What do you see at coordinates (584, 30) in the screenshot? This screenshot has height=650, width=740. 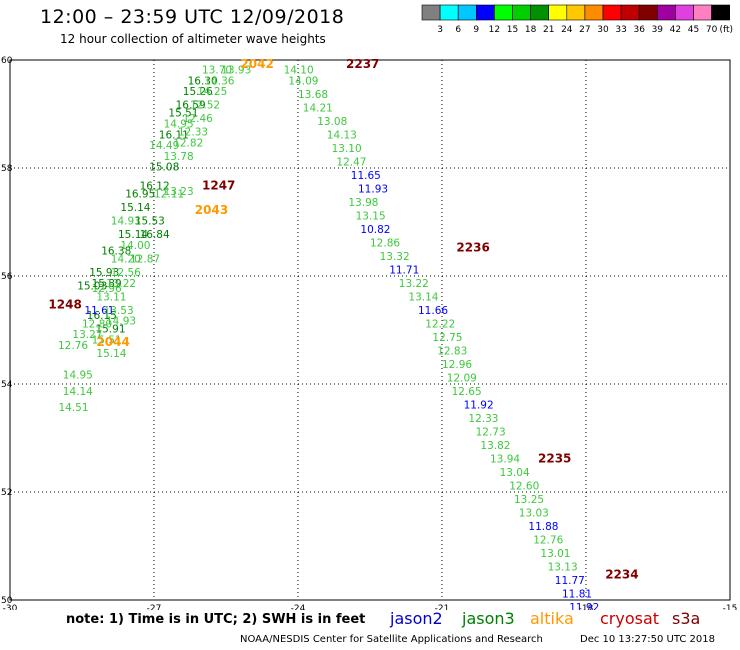 I see `color-scale-label: 27` at bounding box center [584, 30].